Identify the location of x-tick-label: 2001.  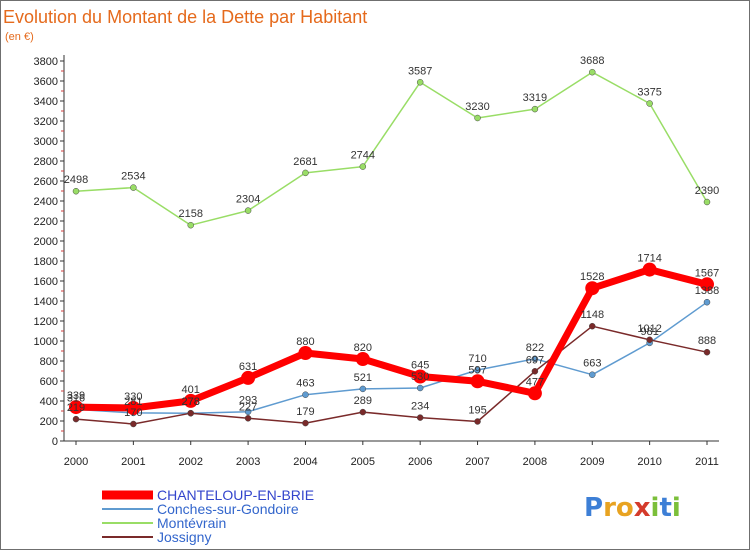
(133, 462).